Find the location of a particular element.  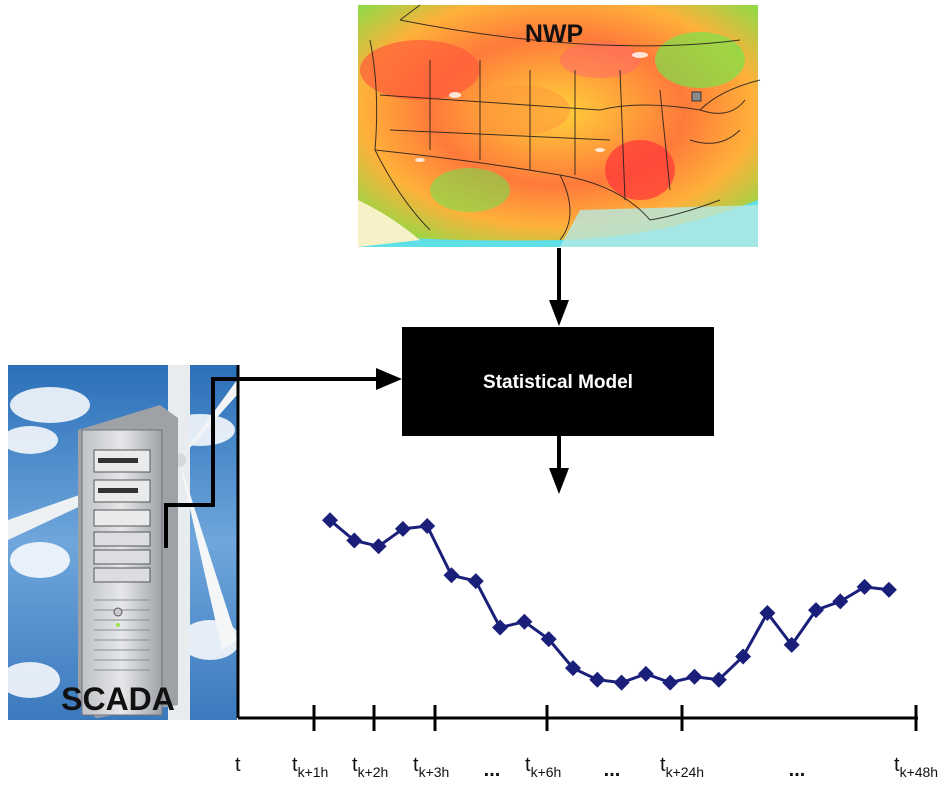

x-tick-label: t is located at coordinates (238, 765).